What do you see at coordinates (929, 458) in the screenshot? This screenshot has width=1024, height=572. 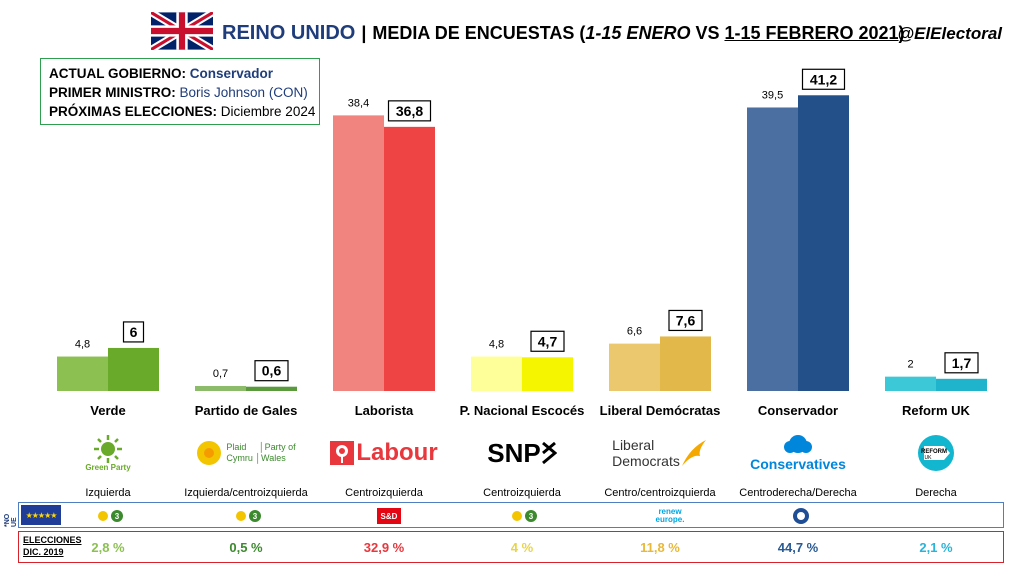 I see `reform-logo-text-2: UK` at bounding box center [929, 458].